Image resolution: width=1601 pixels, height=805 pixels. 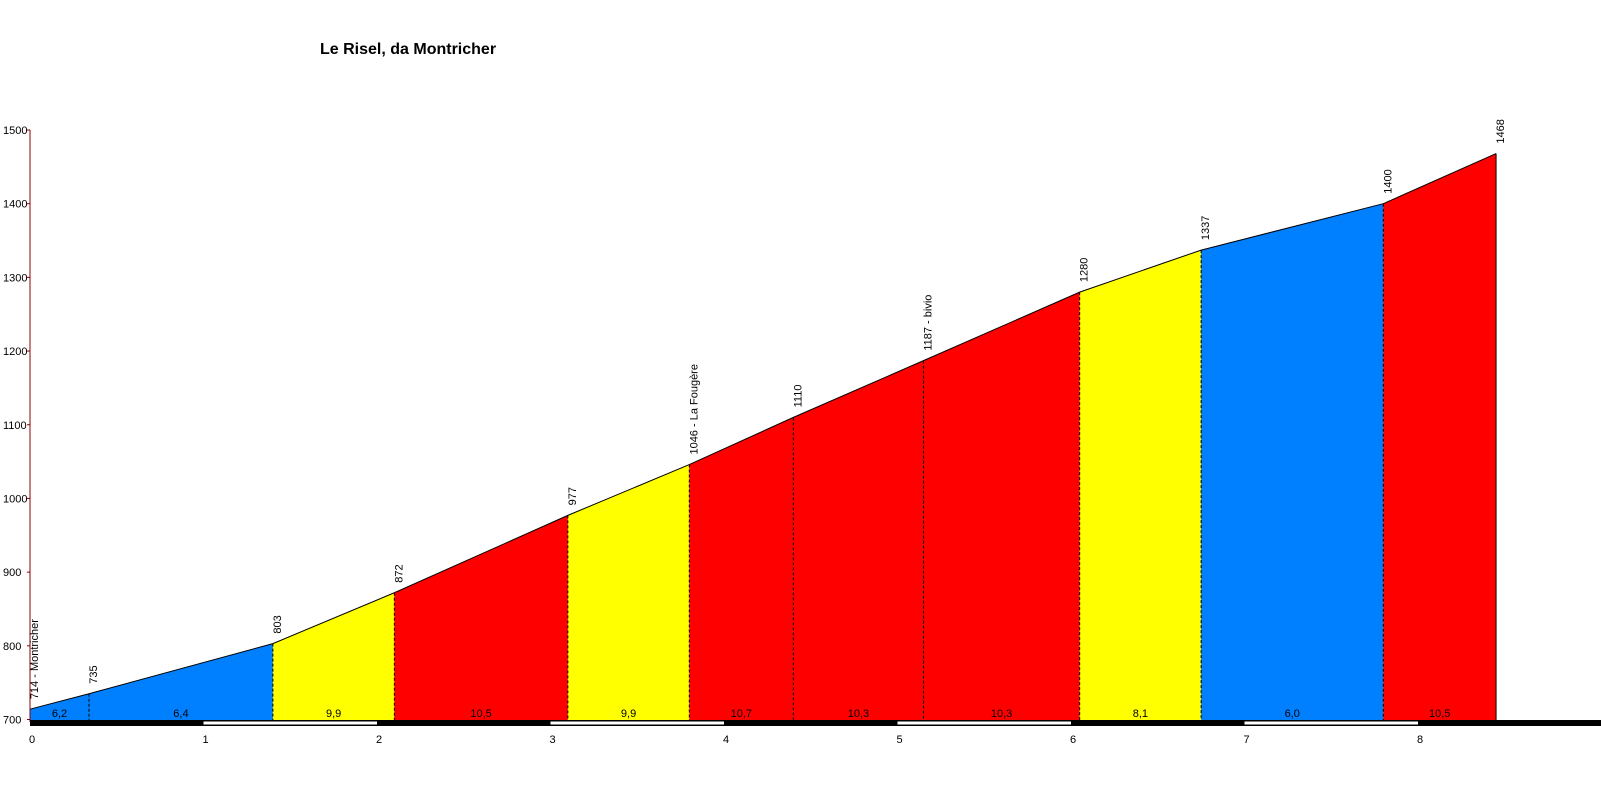 What do you see at coordinates (59, 714) in the screenshot?
I see `gradient-label: 6,2` at bounding box center [59, 714].